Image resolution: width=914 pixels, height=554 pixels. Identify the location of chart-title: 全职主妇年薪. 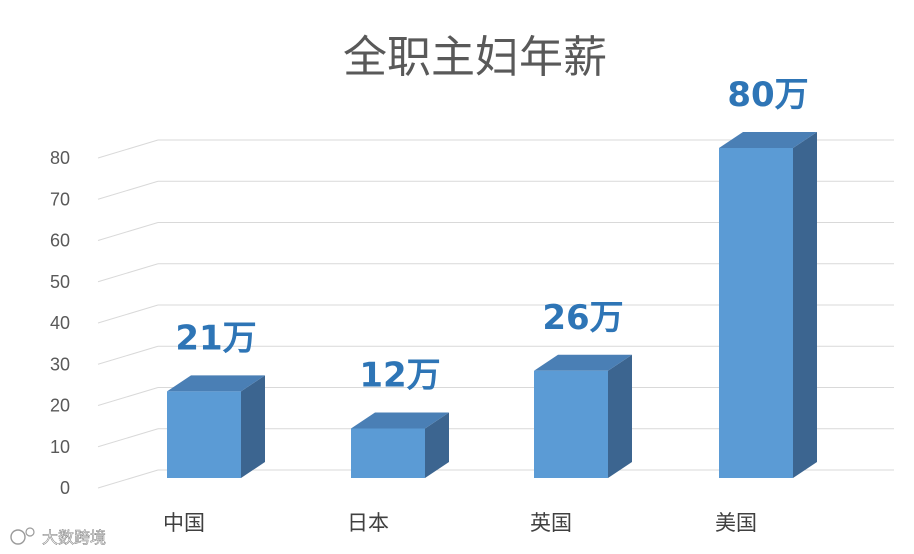
(475, 57).